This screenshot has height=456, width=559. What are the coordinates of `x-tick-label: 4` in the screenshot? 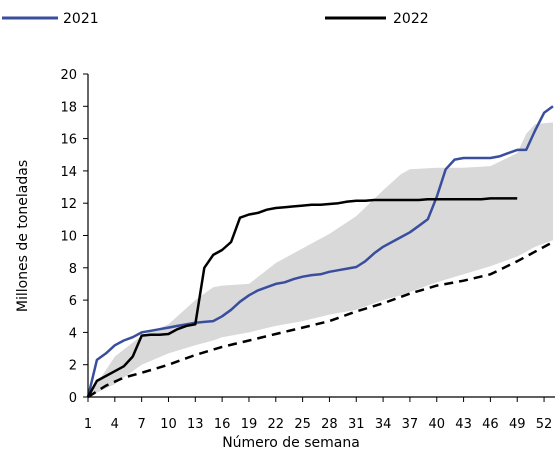 It's located at (115, 424).